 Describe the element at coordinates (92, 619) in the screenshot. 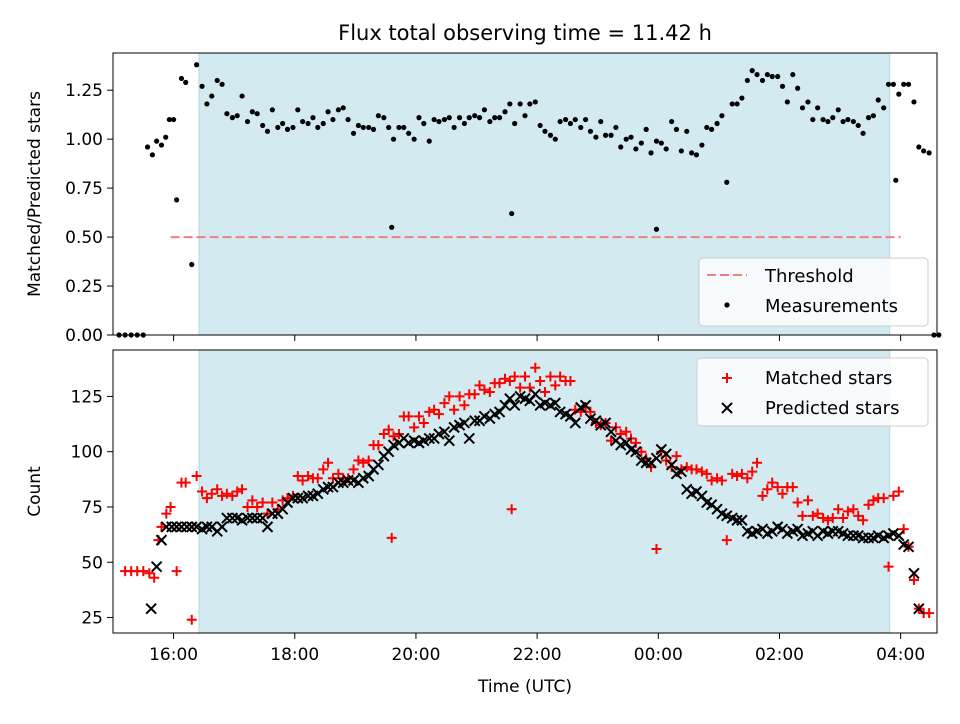

I see `y-tick-label: 25` at that location.